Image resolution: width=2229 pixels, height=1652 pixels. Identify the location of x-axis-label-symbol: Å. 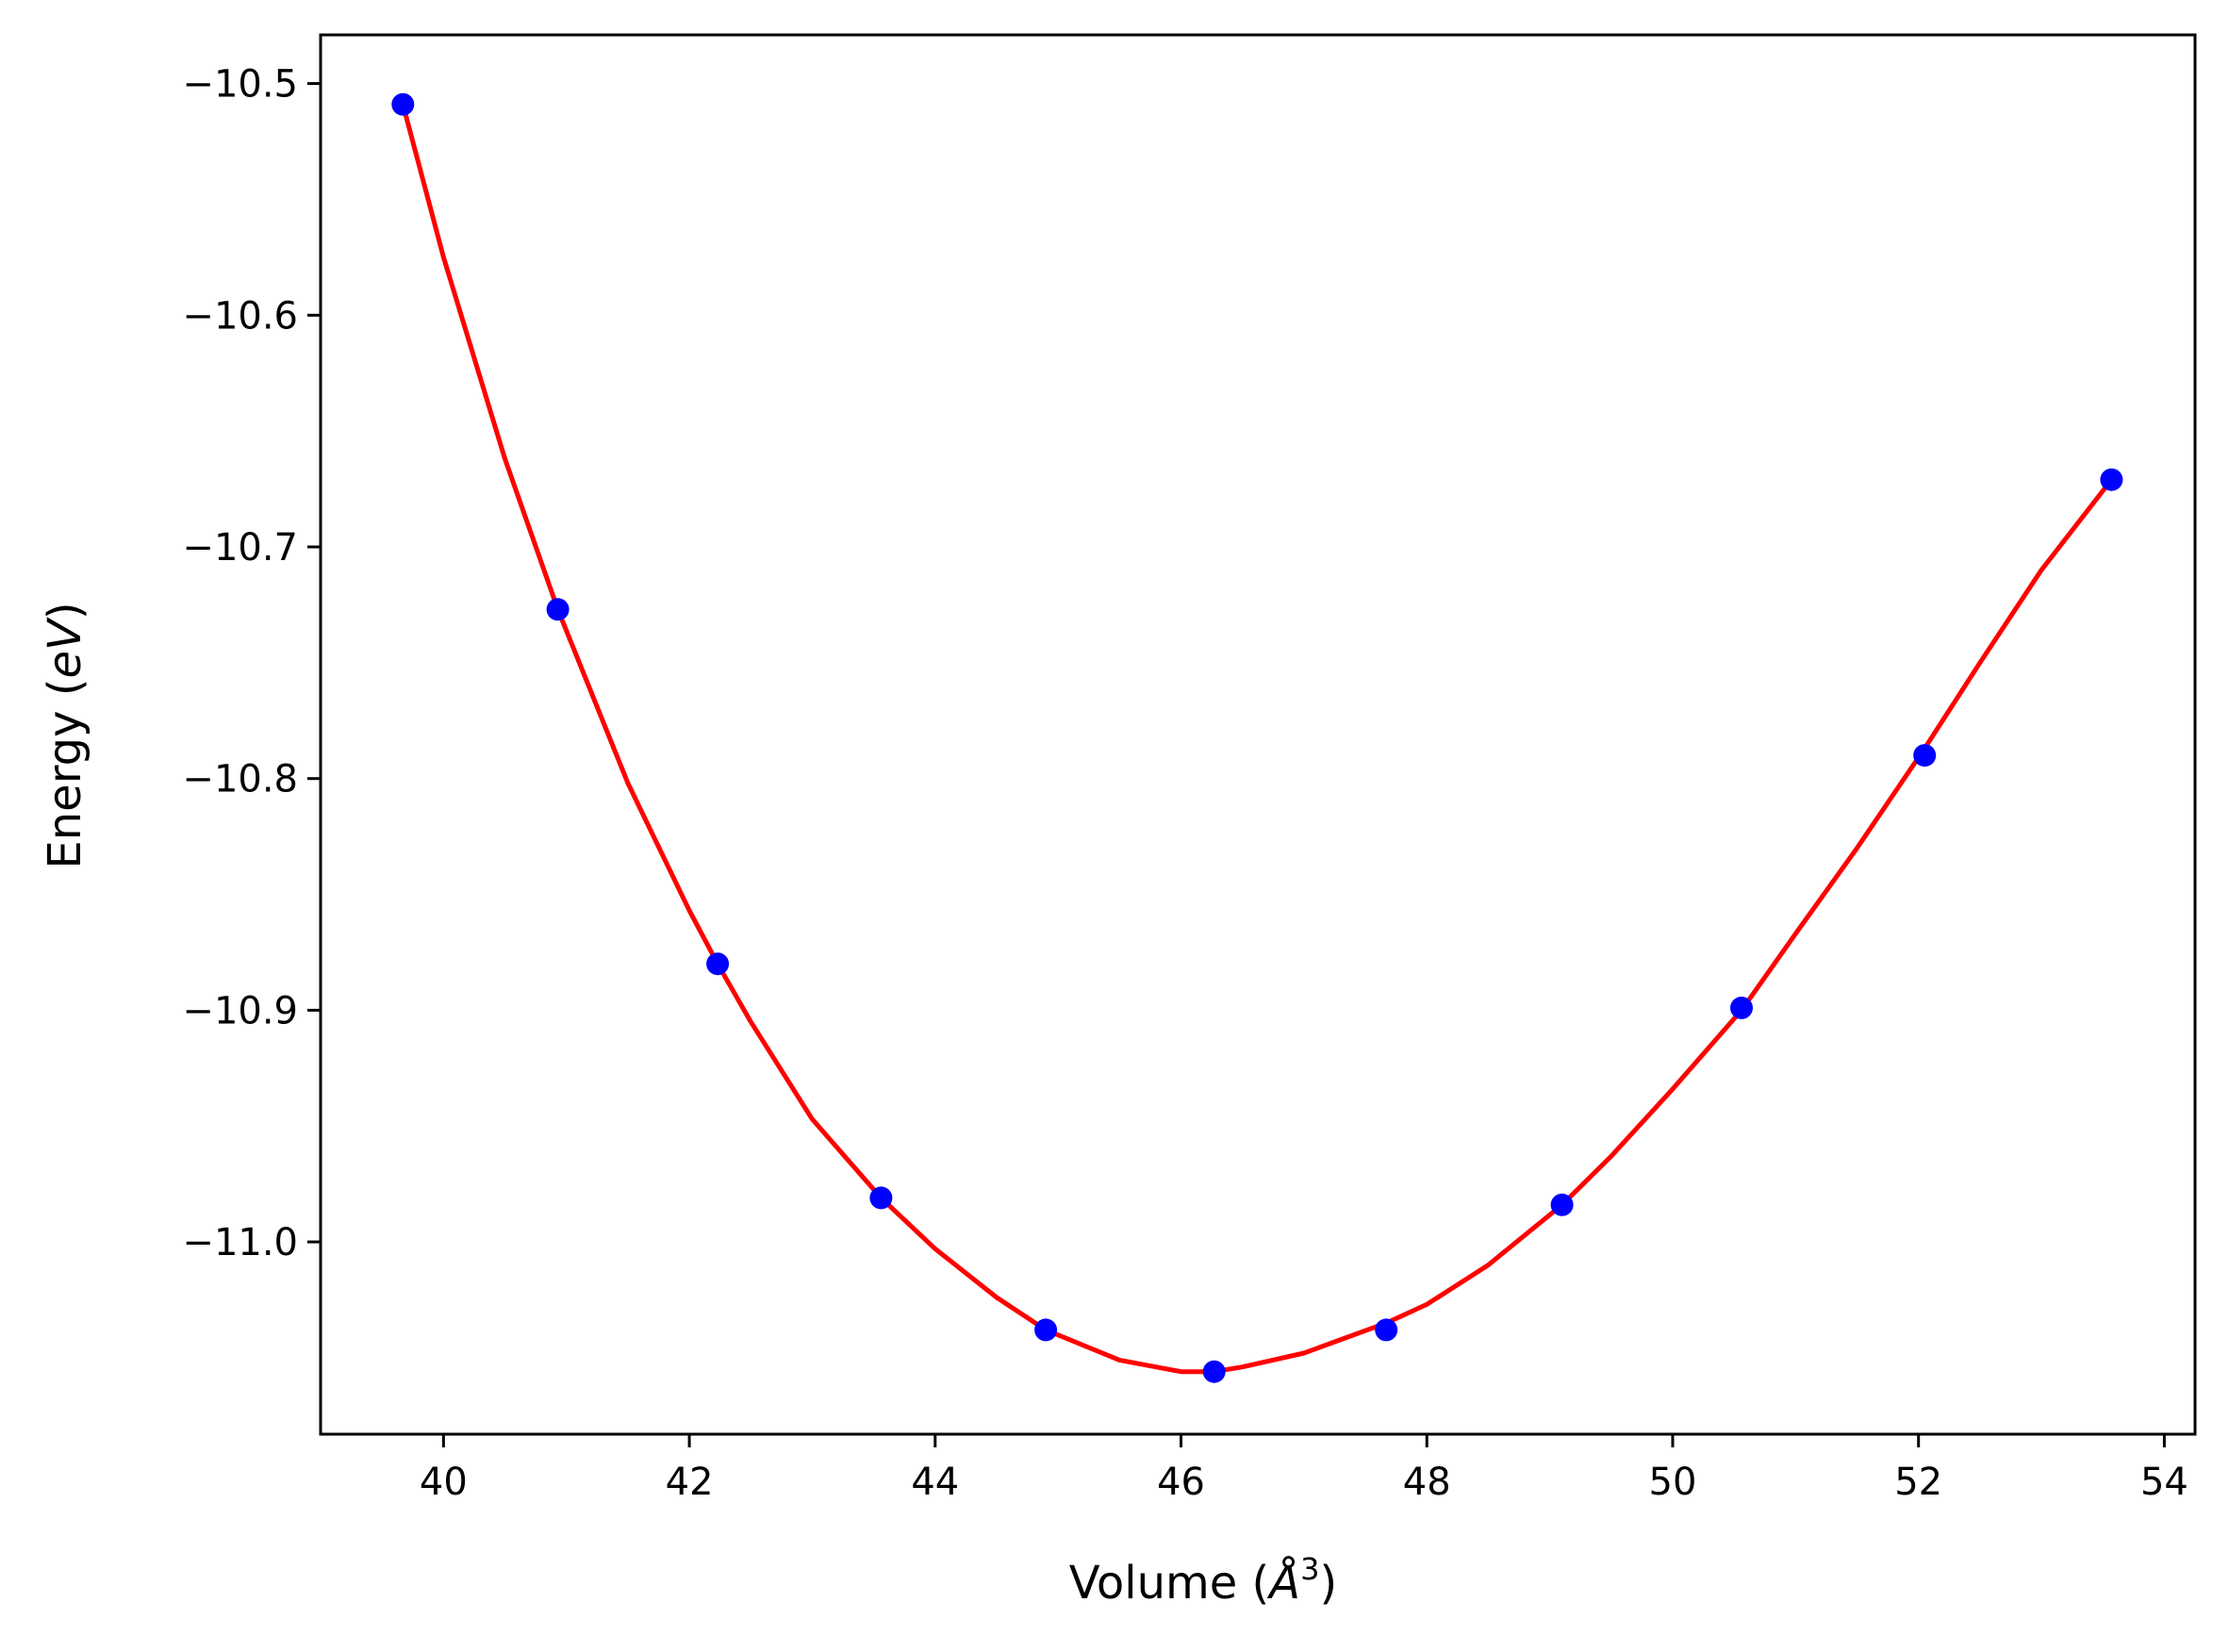
(1283, 1583).